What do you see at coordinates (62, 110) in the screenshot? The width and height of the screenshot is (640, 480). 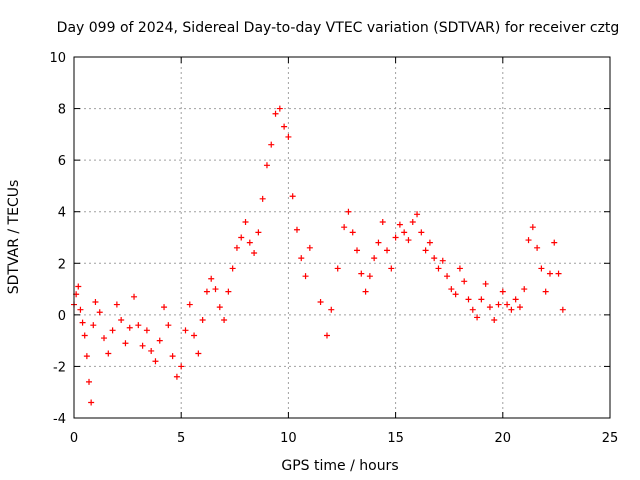 I see `y-tick-label: 8` at bounding box center [62, 110].